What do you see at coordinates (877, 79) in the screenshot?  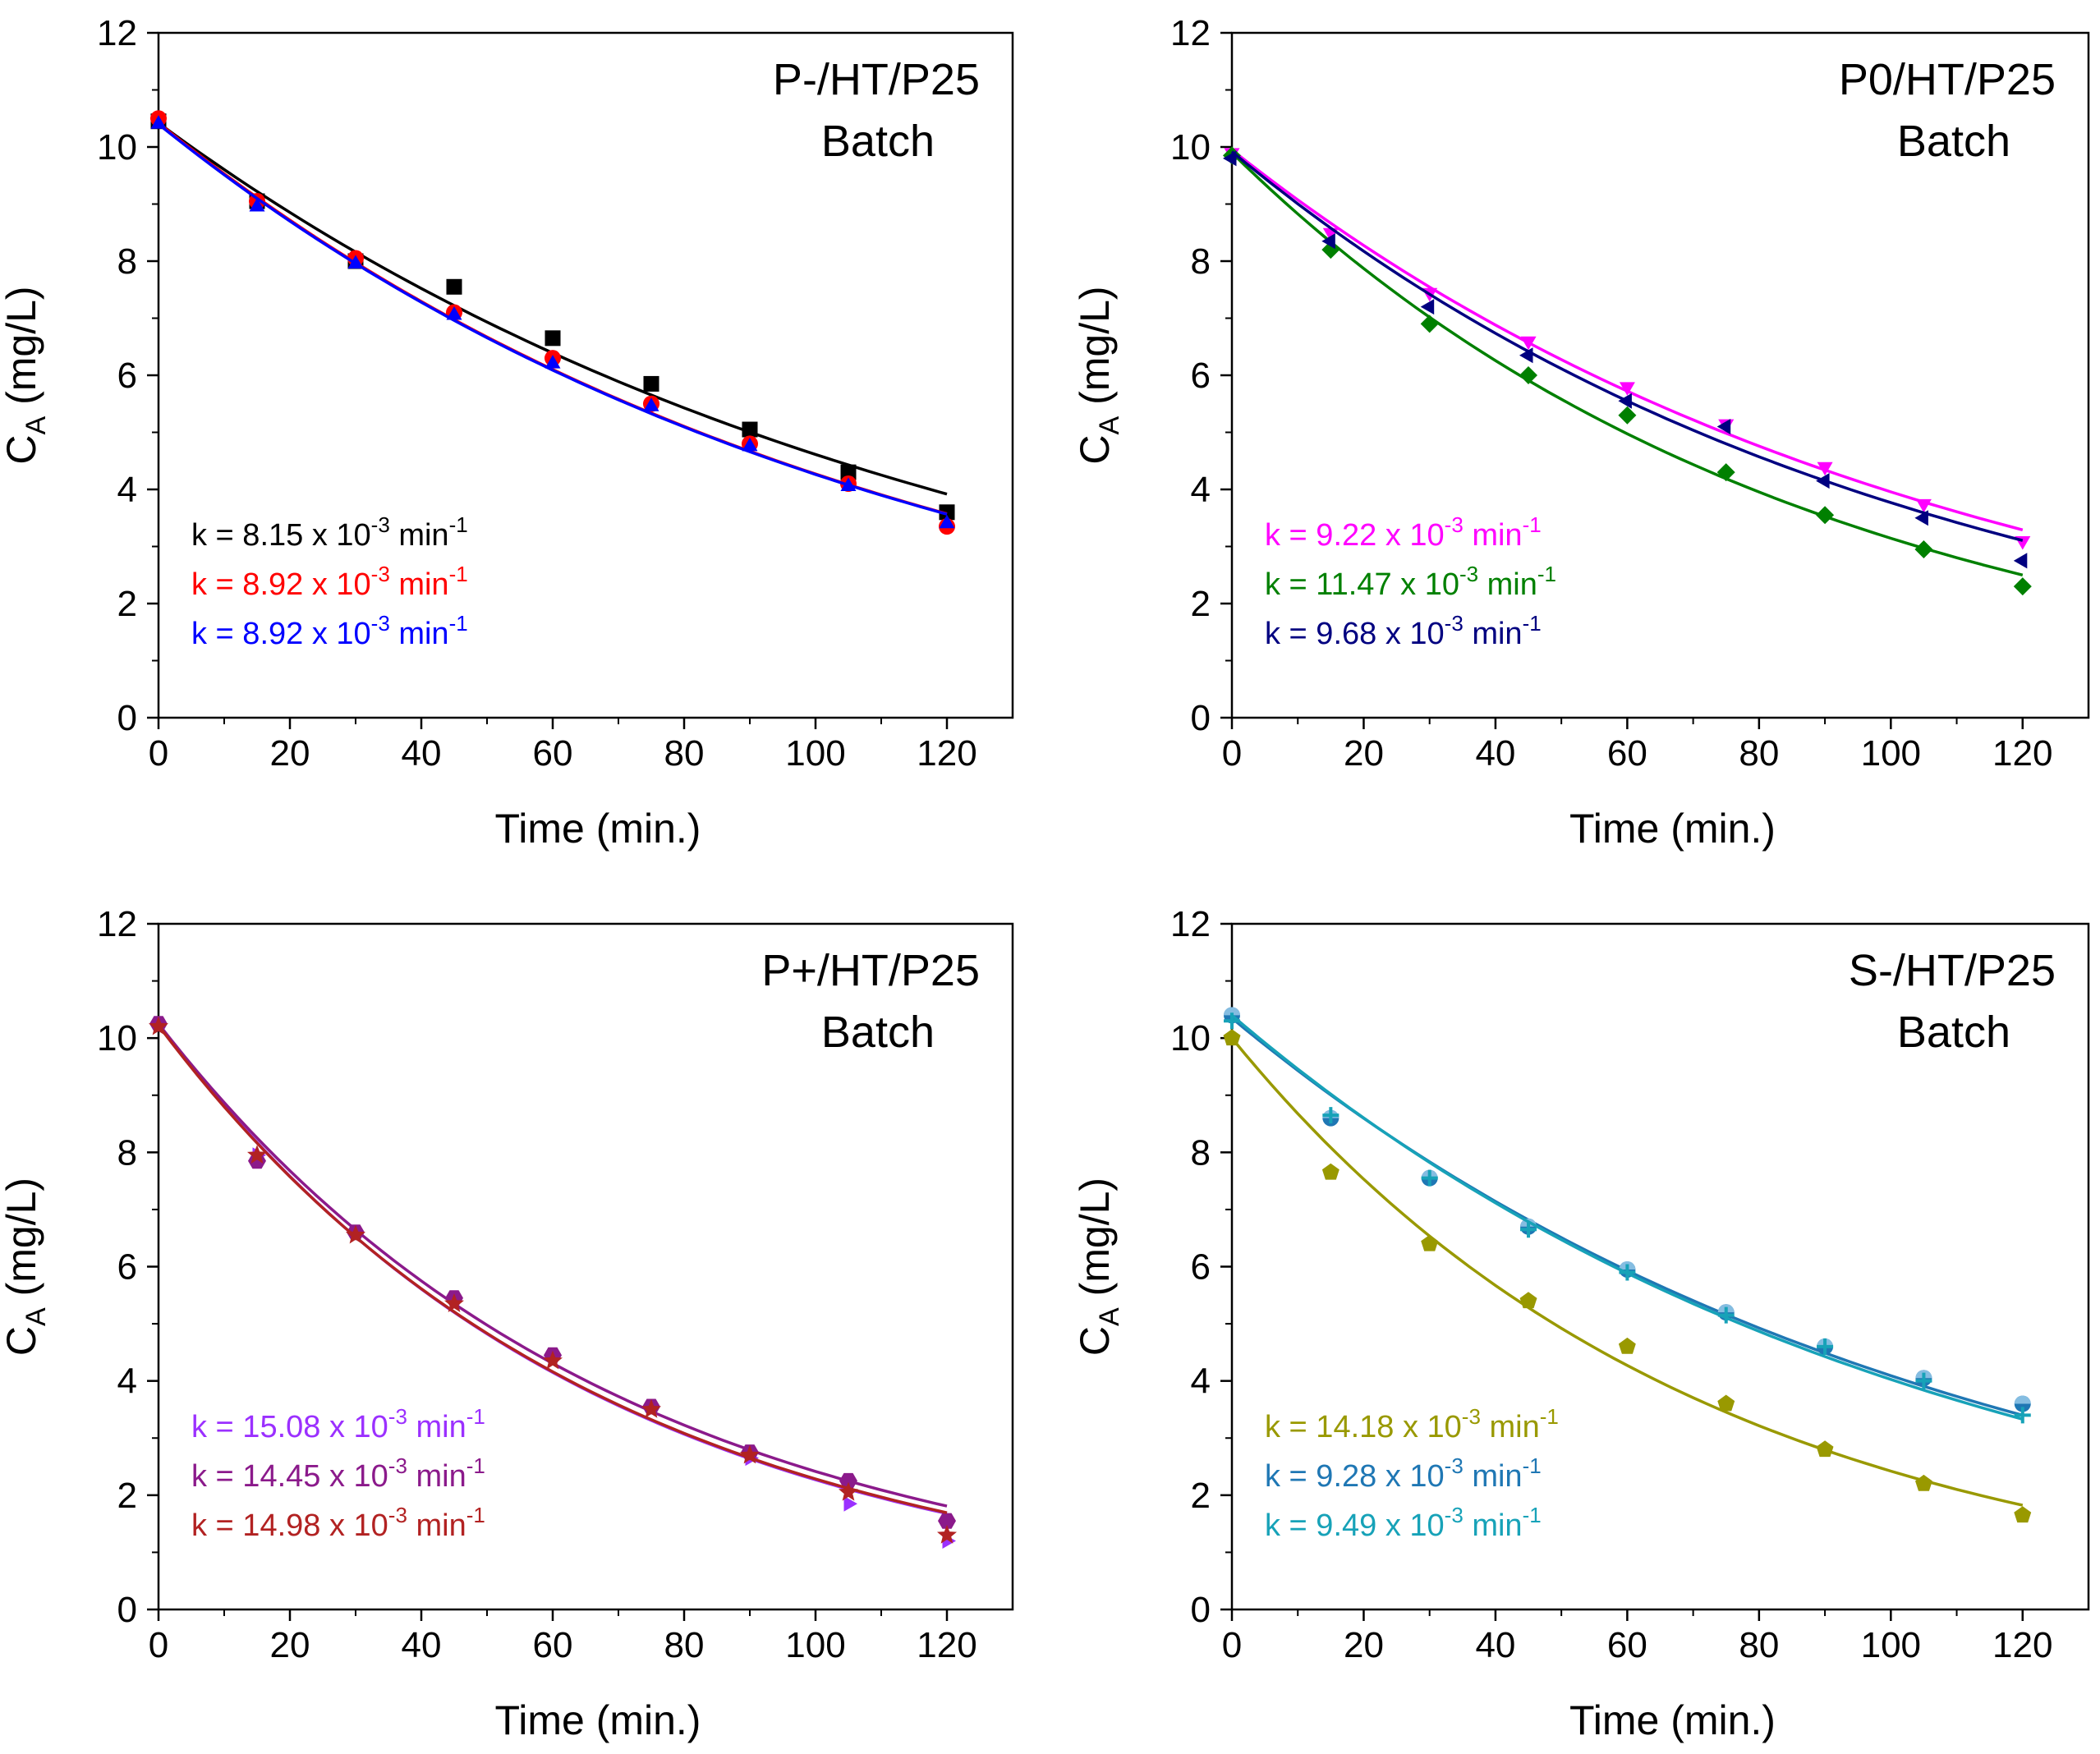 I see `panel-title: P-/HT/P25` at bounding box center [877, 79].